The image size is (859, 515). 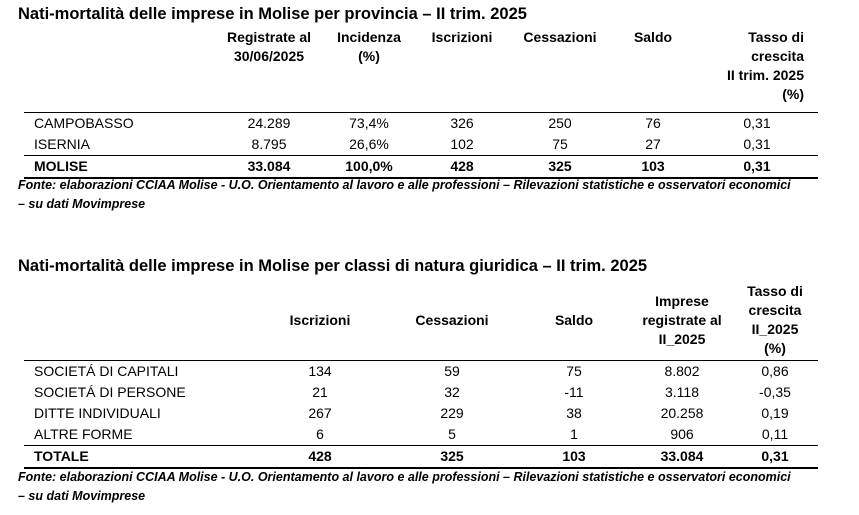 What do you see at coordinates (320, 392) in the screenshot?
I see `cell-value: 21` at bounding box center [320, 392].